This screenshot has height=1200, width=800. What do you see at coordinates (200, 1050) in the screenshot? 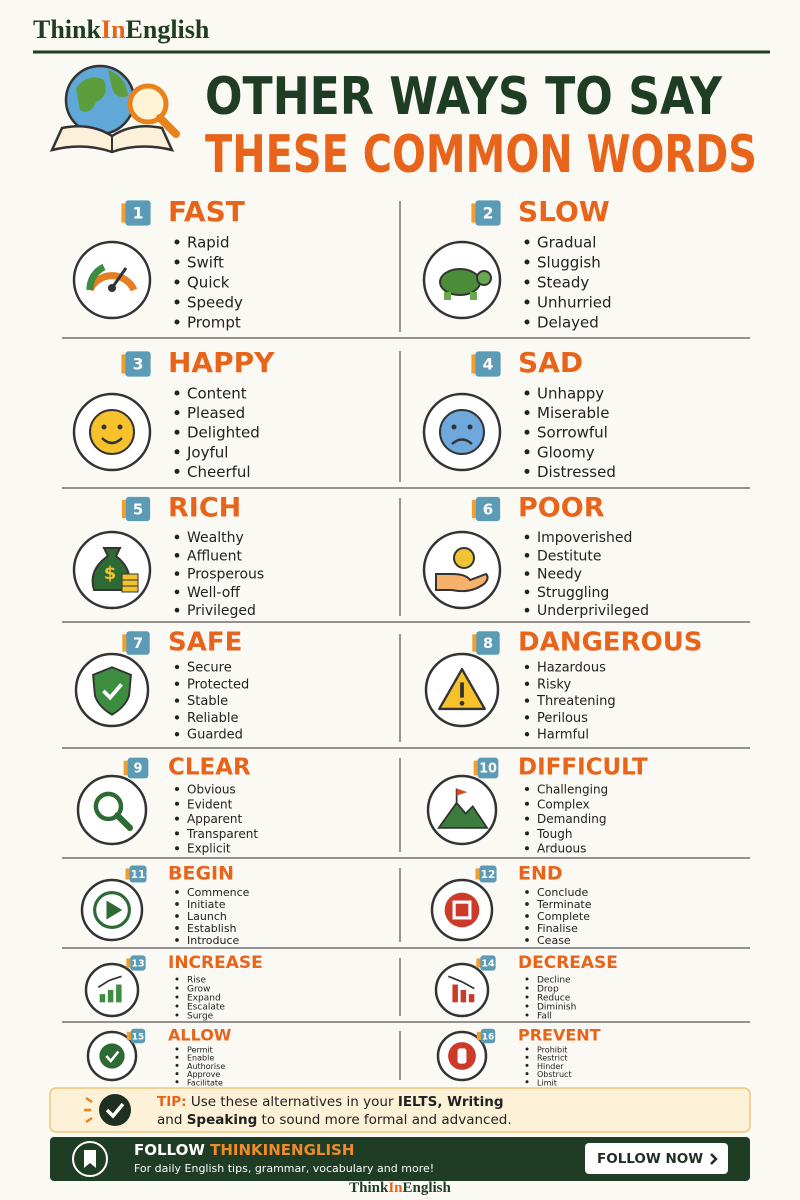
I see `synonym: Permit` at bounding box center [200, 1050].